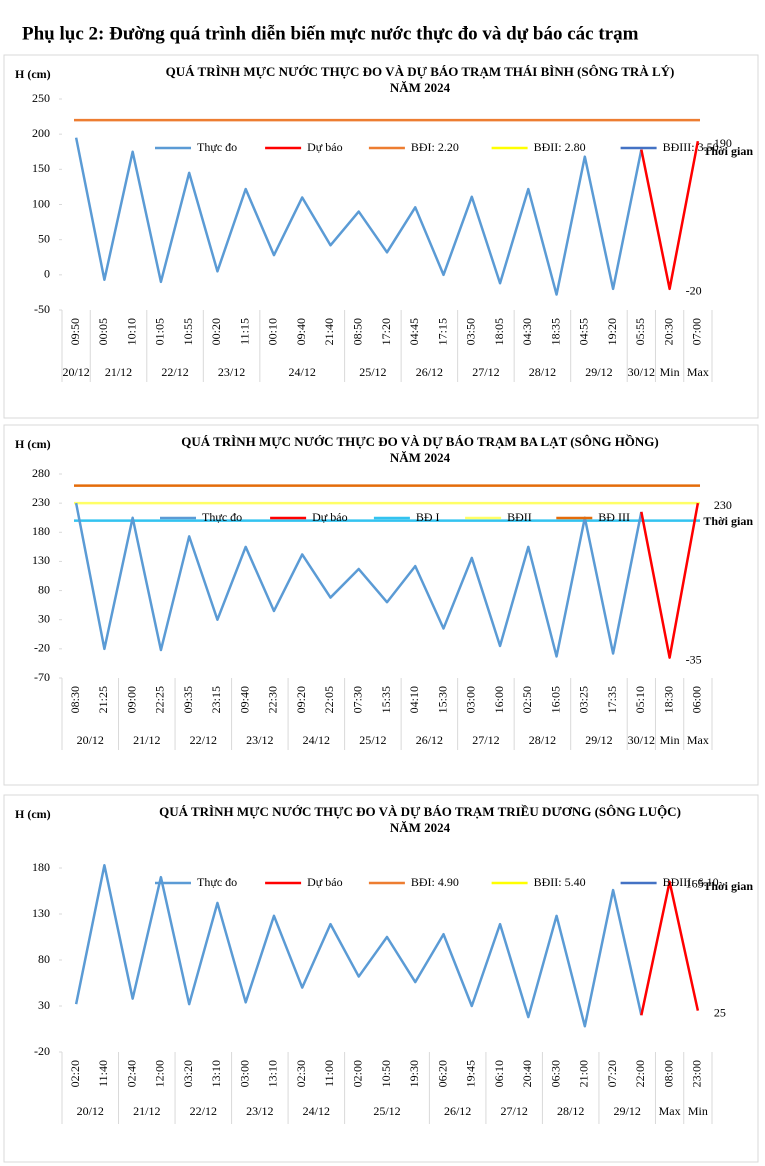 The height and width of the screenshot is (1166, 765). I want to click on x-tick-label: 06:10, so click(499, 1073).